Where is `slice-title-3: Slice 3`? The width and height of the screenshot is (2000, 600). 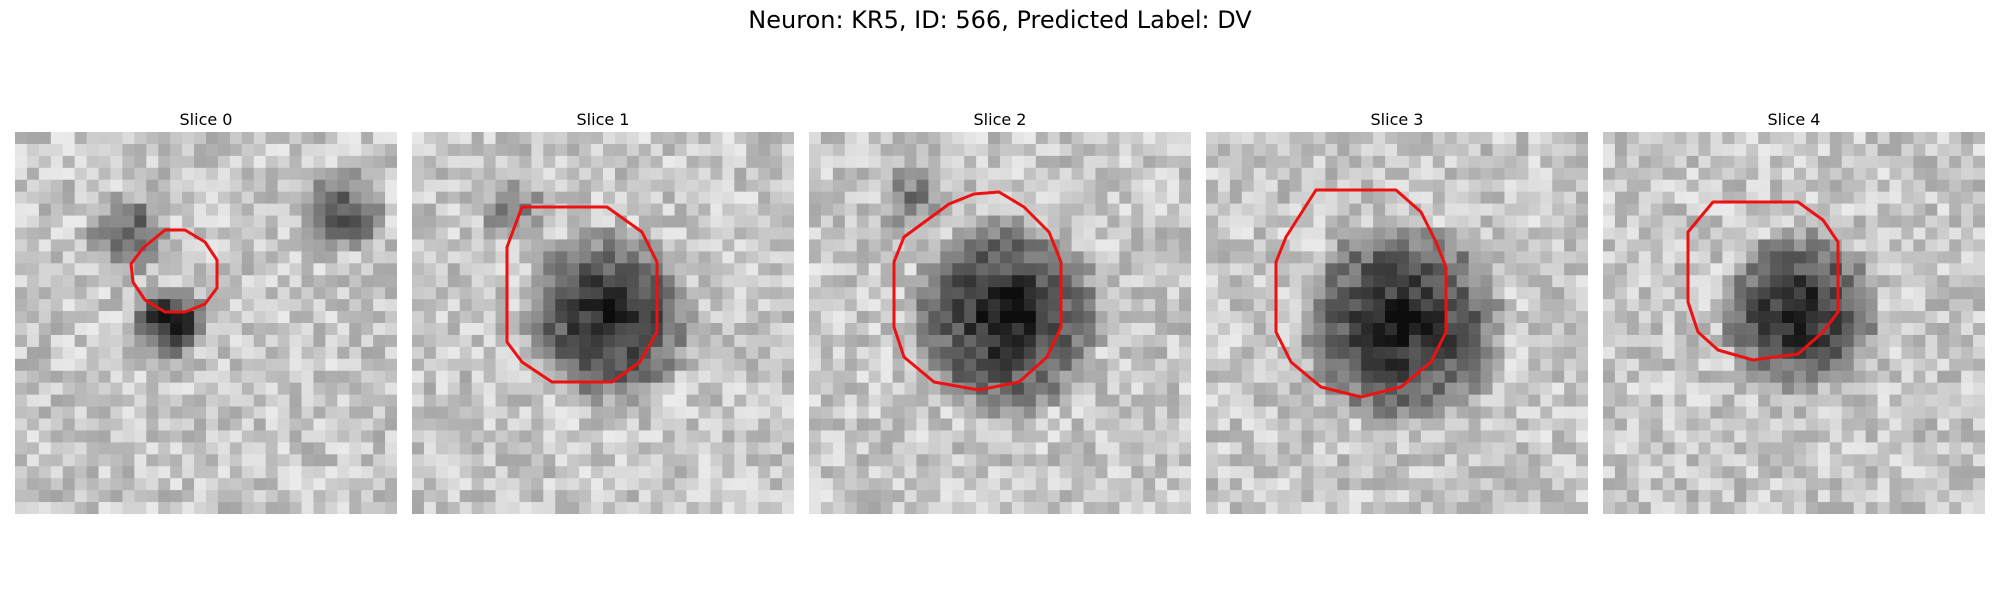 slice-title-3: Slice 3 is located at coordinates (1397, 119).